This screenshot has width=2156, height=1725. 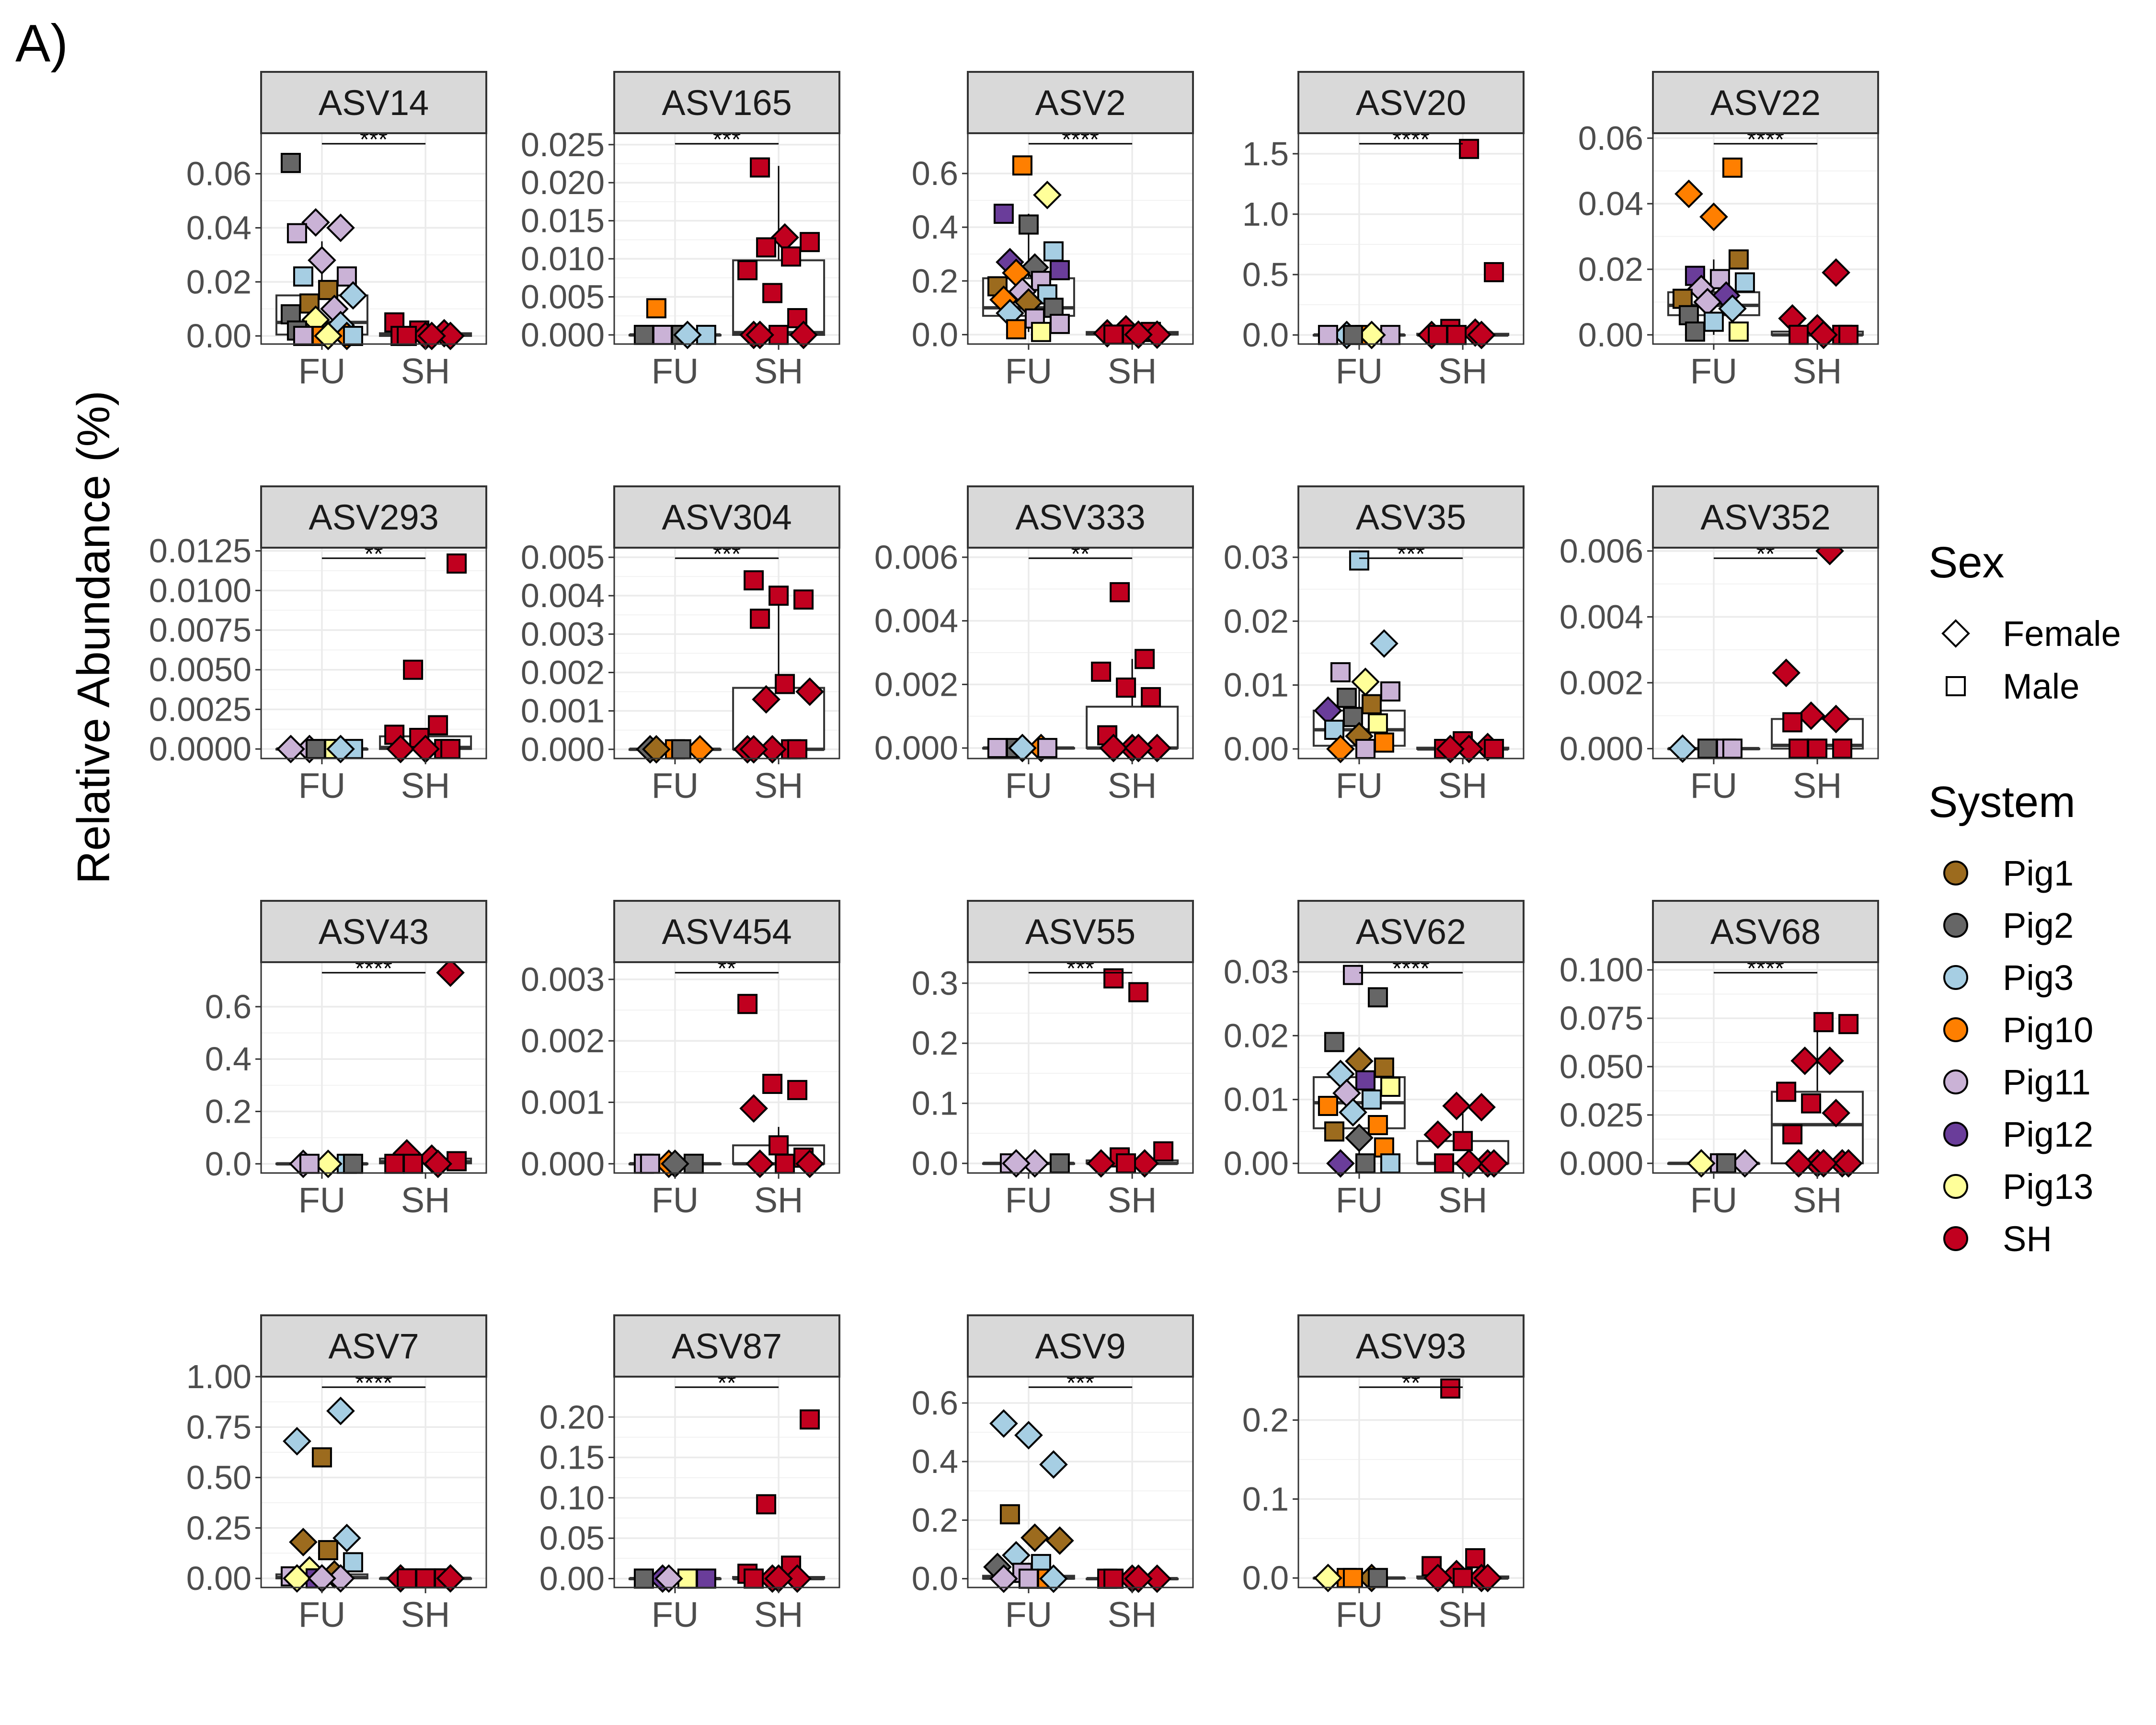 I want to click on facet-title: ASV22, so click(x=1766, y=103).